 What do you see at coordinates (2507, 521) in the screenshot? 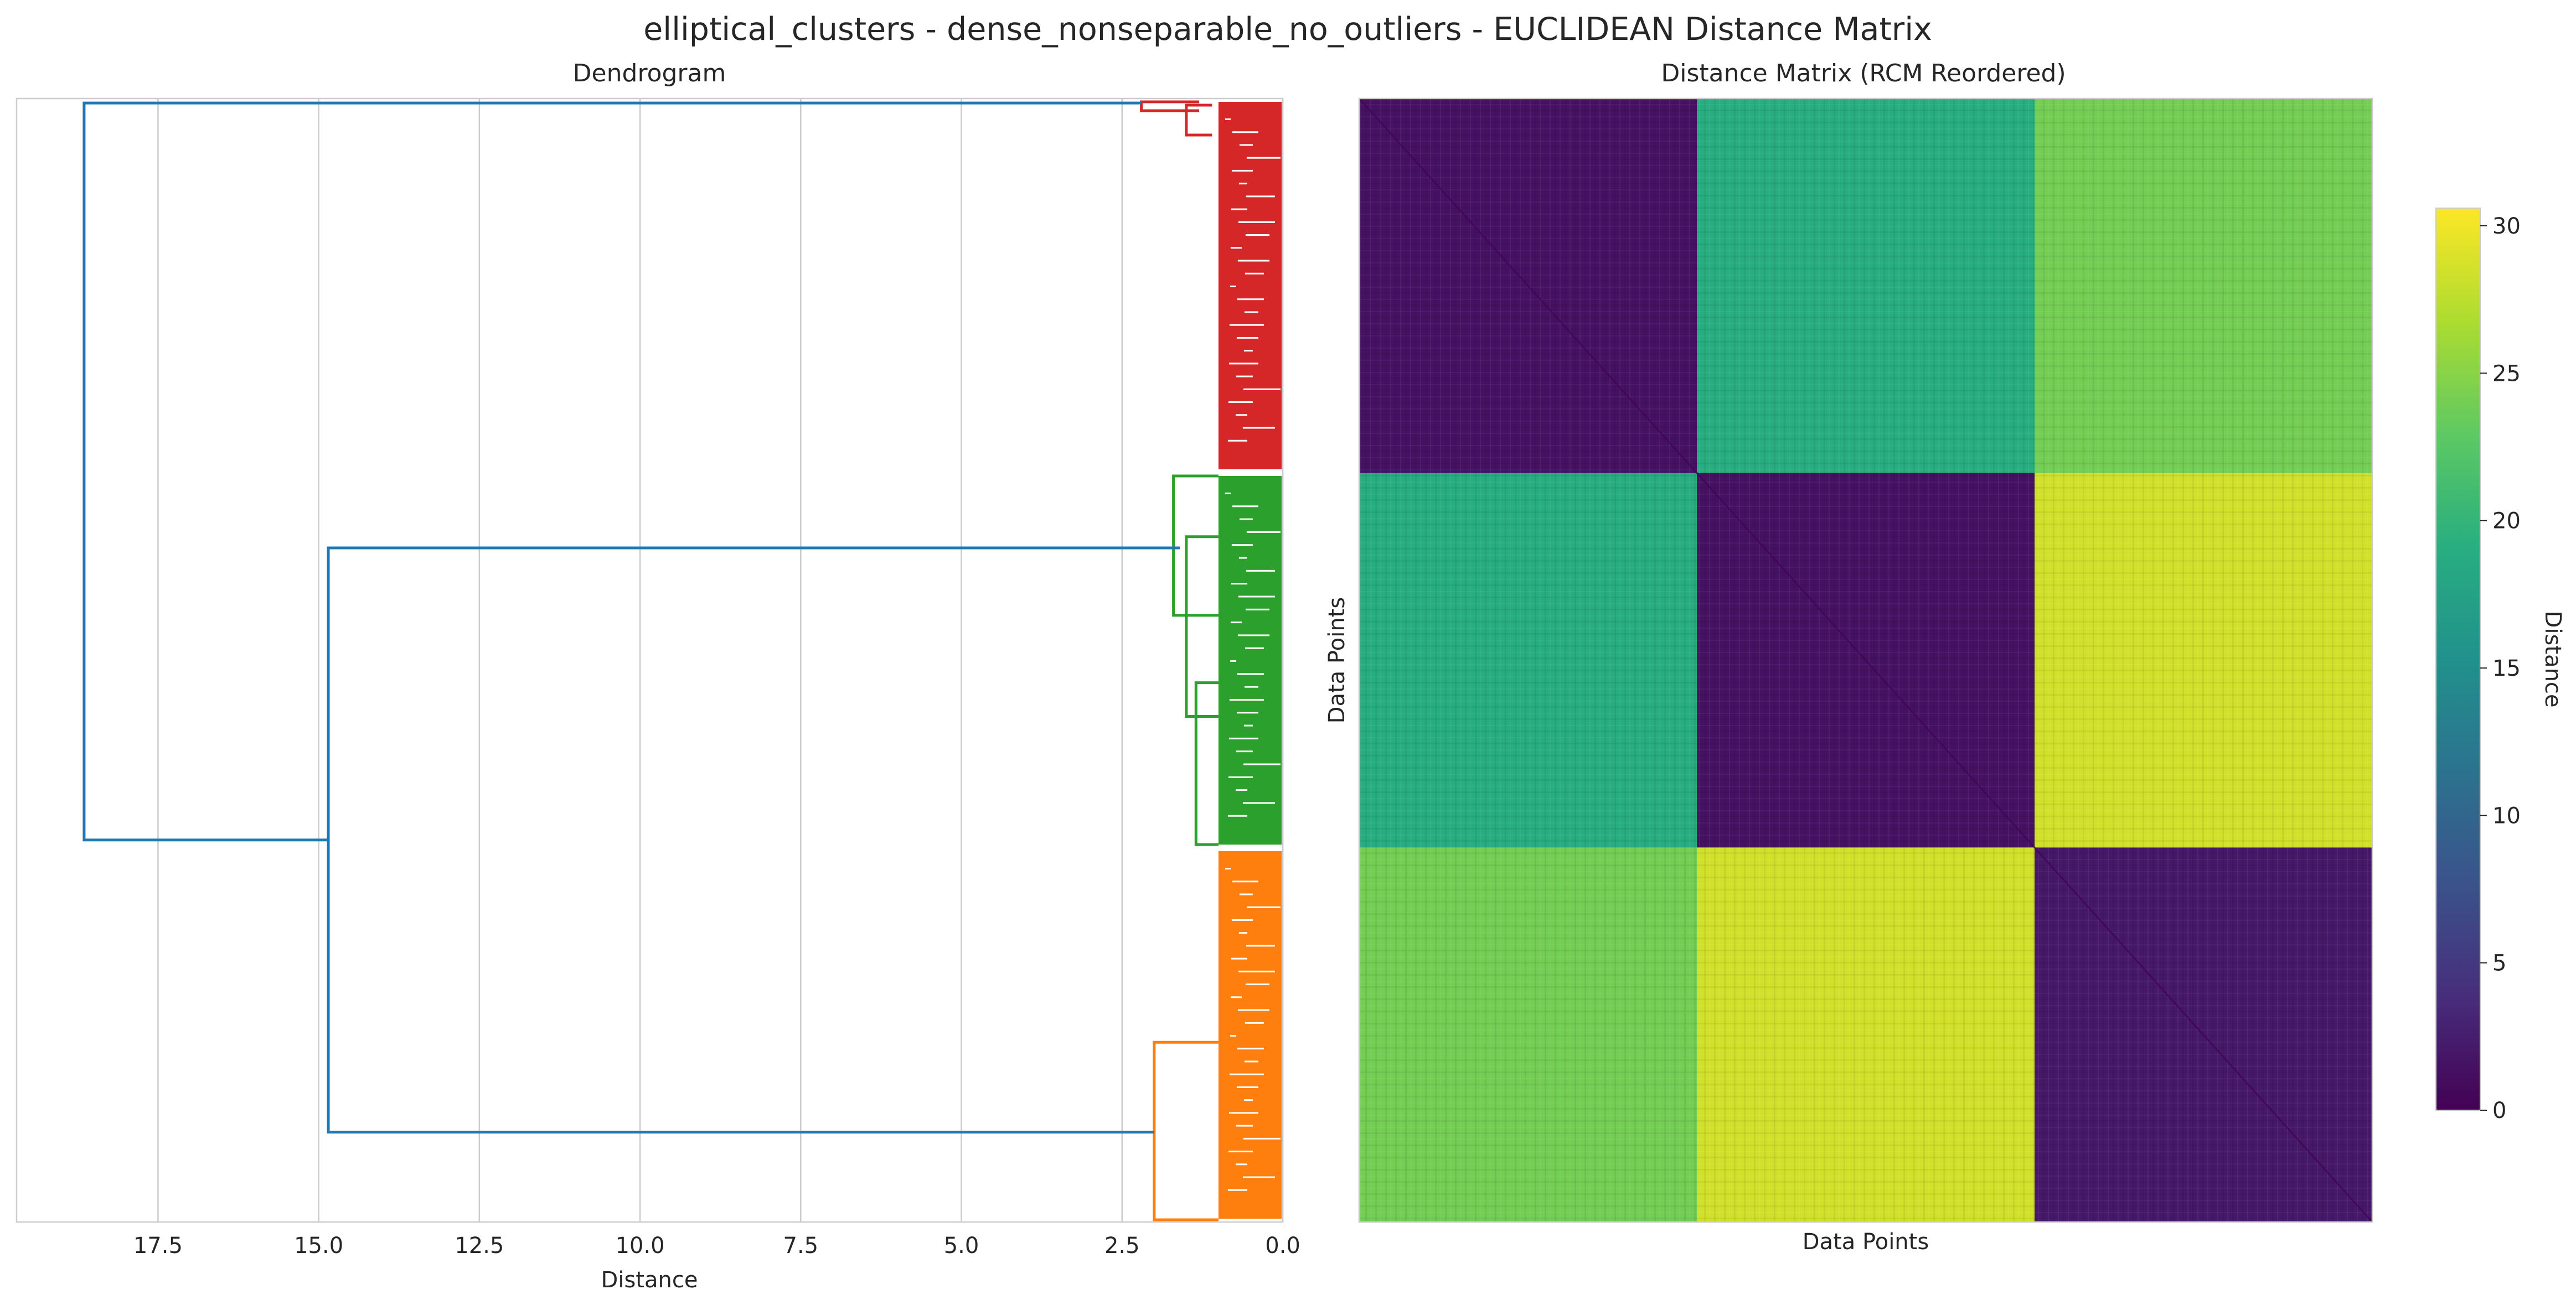
I see `colorbar-tick-label: 20` at bounding box center [2507, 521].